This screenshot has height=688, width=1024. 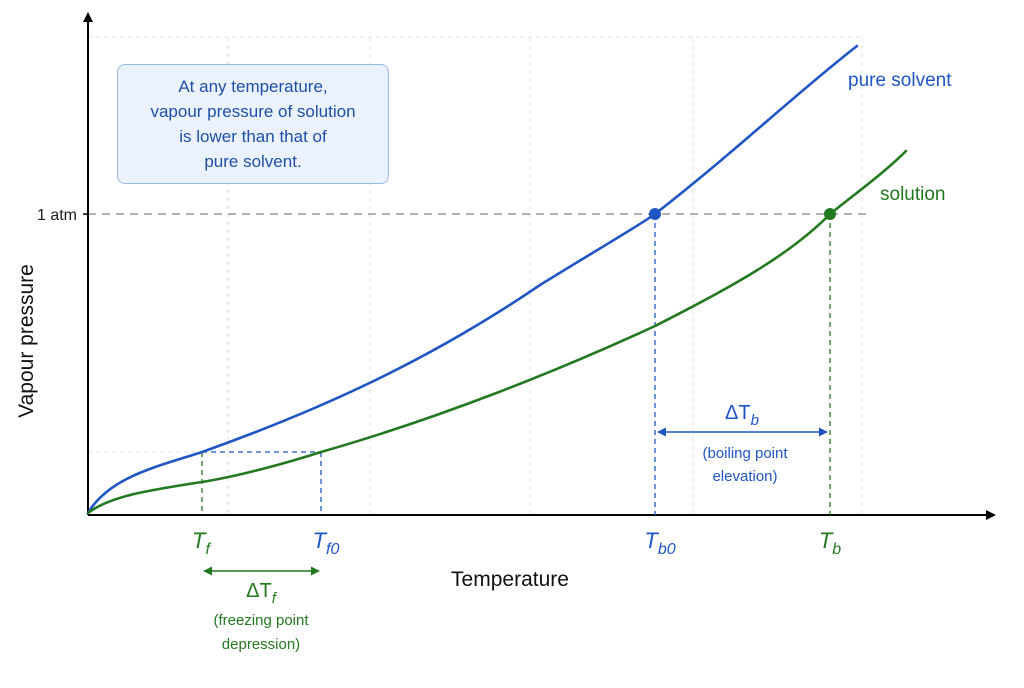 I want to click on delta-tb-description-line-1: (boiling point, so click(x=745, y=453).